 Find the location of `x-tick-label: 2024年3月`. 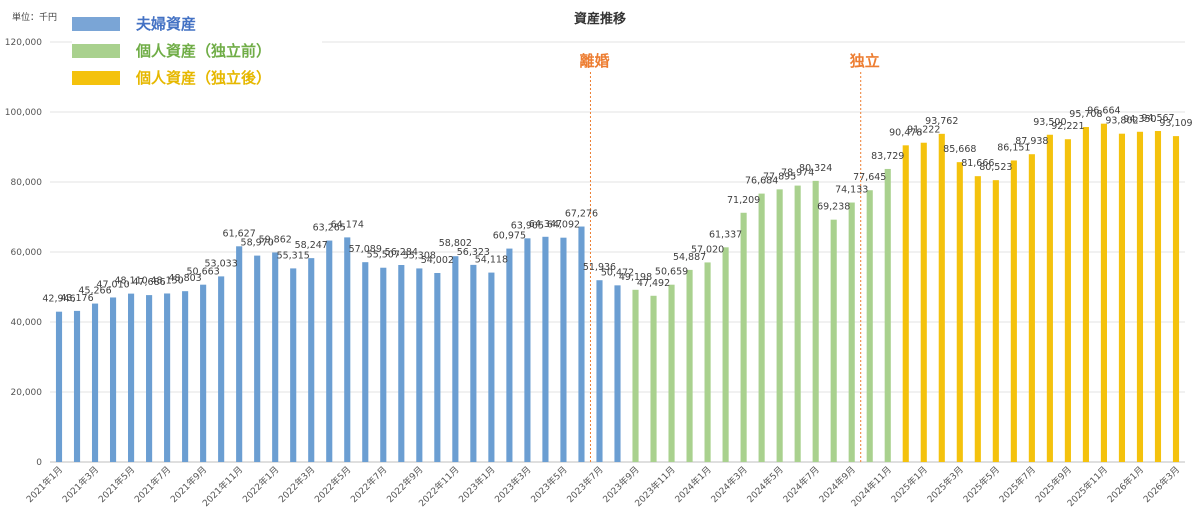

x-tick-label: 2024年3月 is located at coordinates (728, 484).